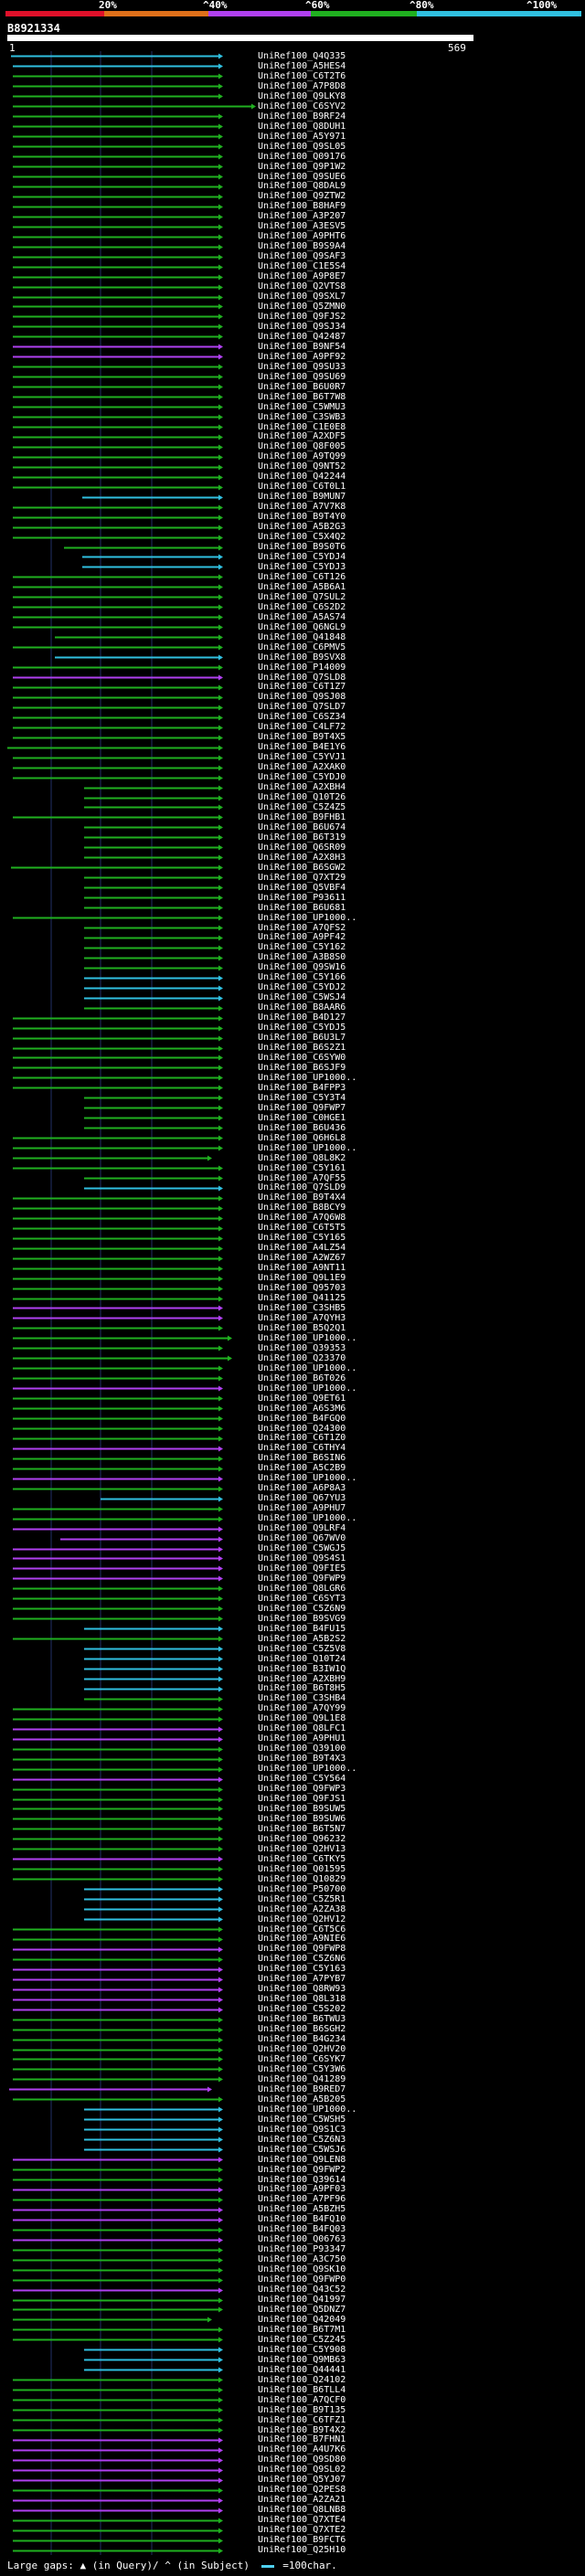  I want to click on hit-label: UniRef100_C5Z6N6, so click(302, 1959).